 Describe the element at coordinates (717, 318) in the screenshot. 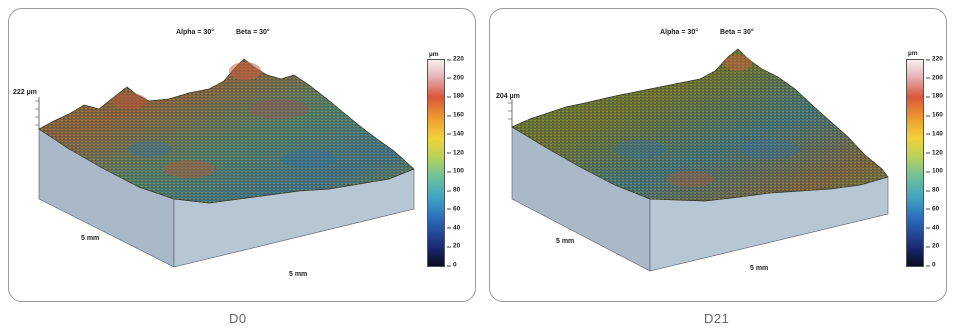

I see `caption-d21: D21` at that location.